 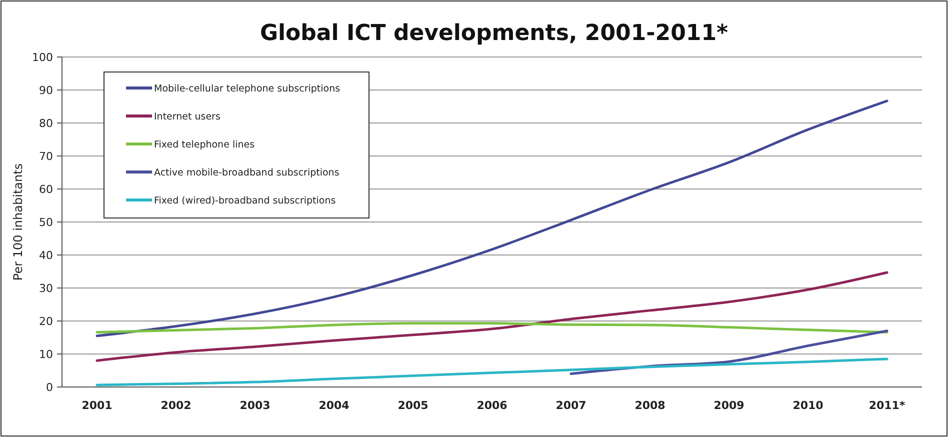 What do you see at coordinates (187, 116) in the screenshot?
I see `legend-label: Internet users` at bounding box center [187, 116].